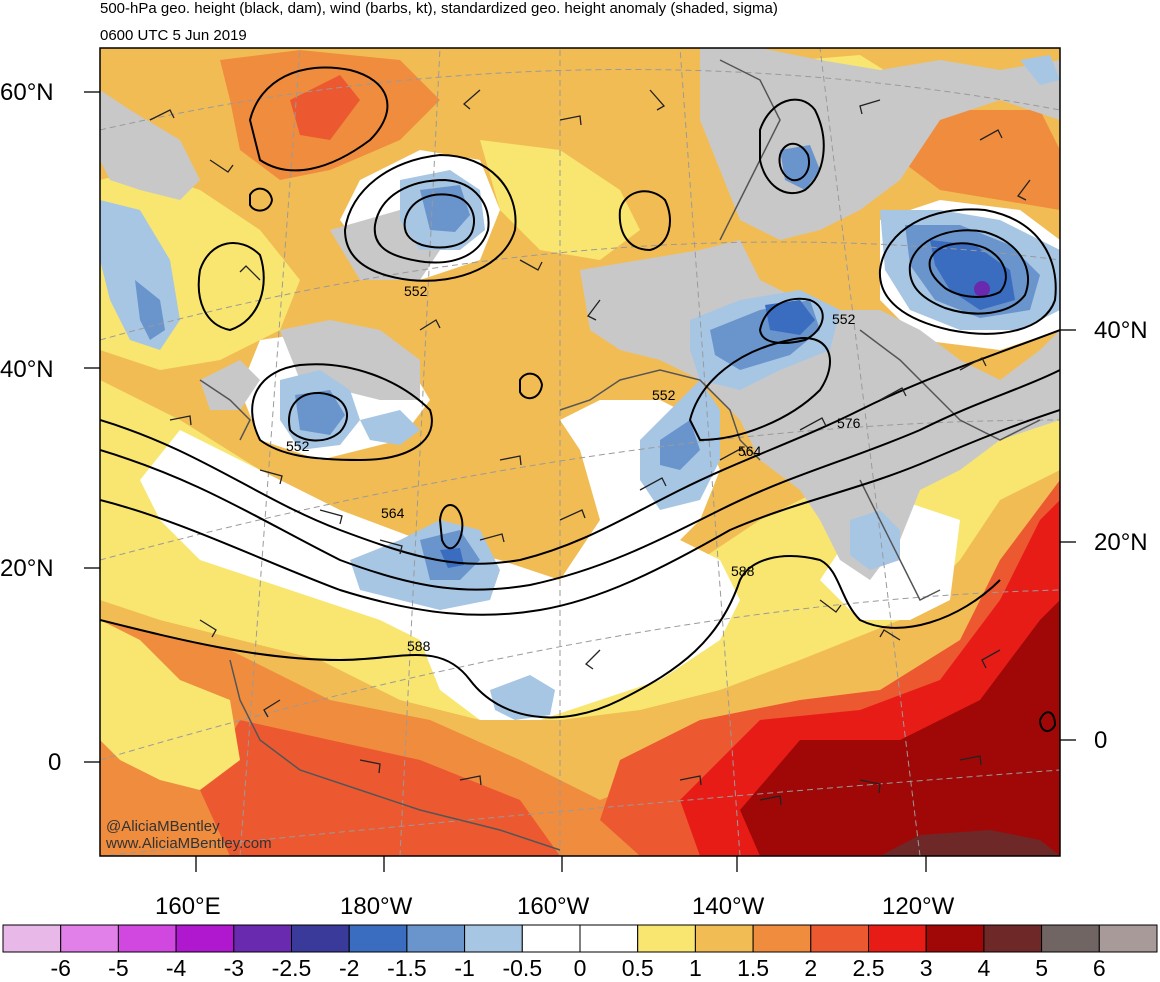 This screenshot has height=982, width=1160. What do you see at coordinates (1101, 740) in the screenshot?
I see `lat-label-right-0: 0` at bounding box center [1101, 740].